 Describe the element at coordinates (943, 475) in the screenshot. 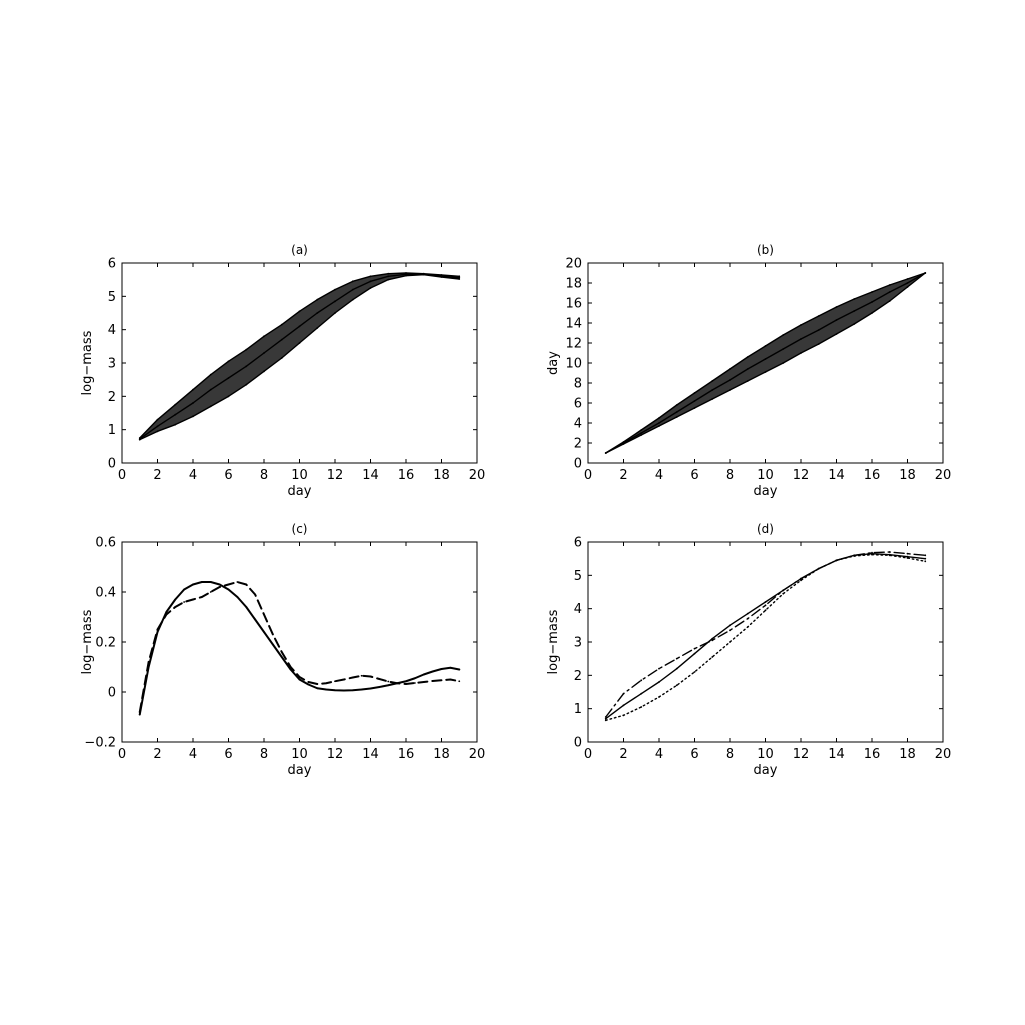

I see `x-tick-label: 20` at that location.